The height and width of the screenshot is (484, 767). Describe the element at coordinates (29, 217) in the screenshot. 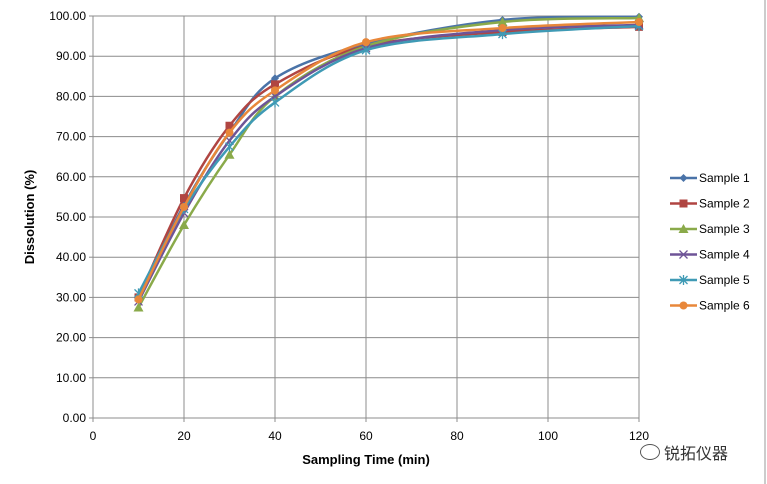

I see `y-axis-title: Dissolution (%)` at that location.